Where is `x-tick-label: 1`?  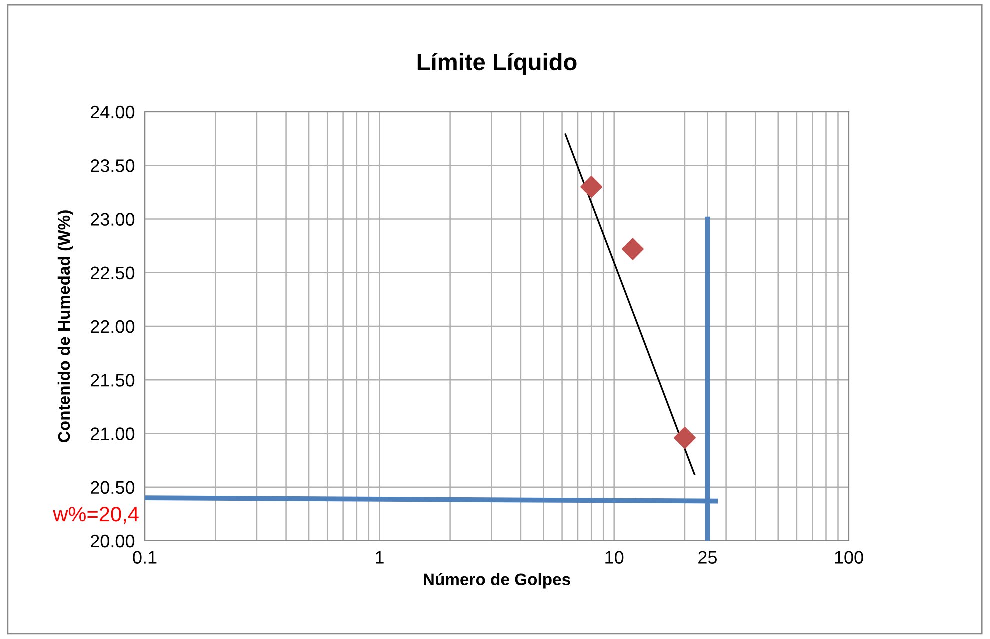 x-tick-label: 1 is located at coordinates (380, 557).